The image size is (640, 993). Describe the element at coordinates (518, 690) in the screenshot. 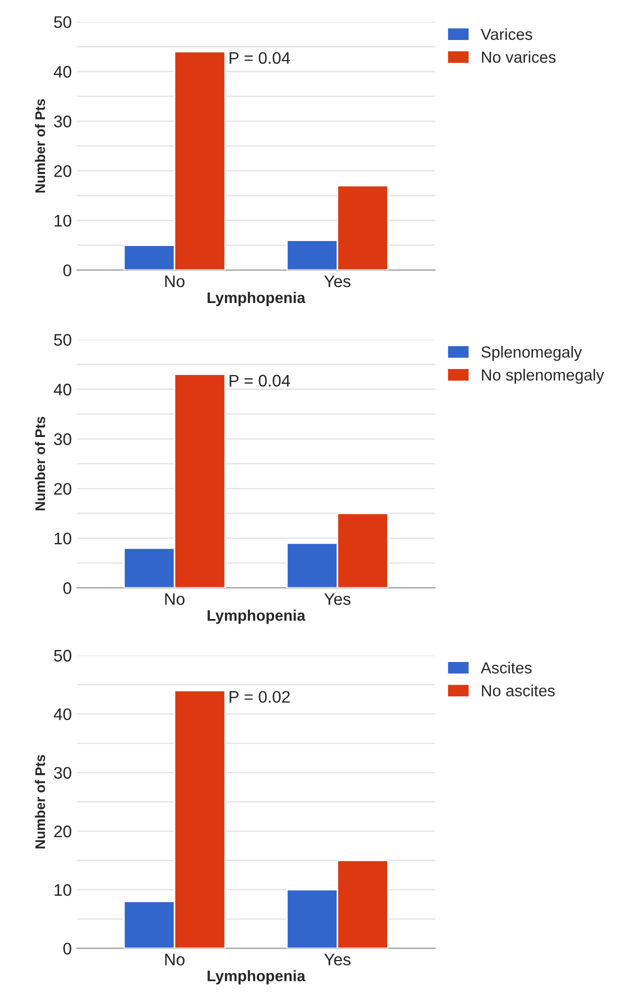

I see `legend-label: No ascites` at that location.